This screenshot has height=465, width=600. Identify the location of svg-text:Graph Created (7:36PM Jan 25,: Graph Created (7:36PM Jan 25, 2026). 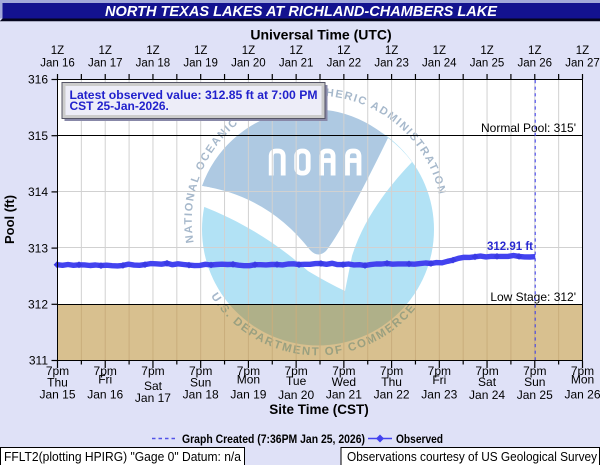
(273, 439).